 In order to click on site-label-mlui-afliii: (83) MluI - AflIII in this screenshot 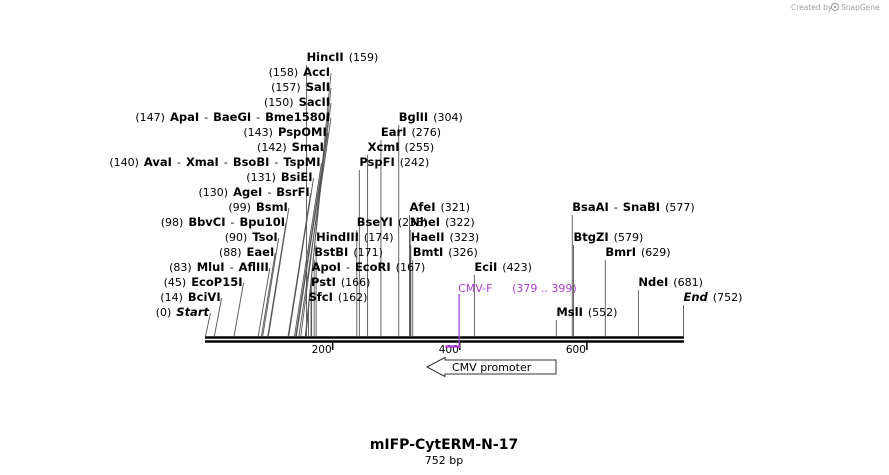, I will do `click(219, 267)`.